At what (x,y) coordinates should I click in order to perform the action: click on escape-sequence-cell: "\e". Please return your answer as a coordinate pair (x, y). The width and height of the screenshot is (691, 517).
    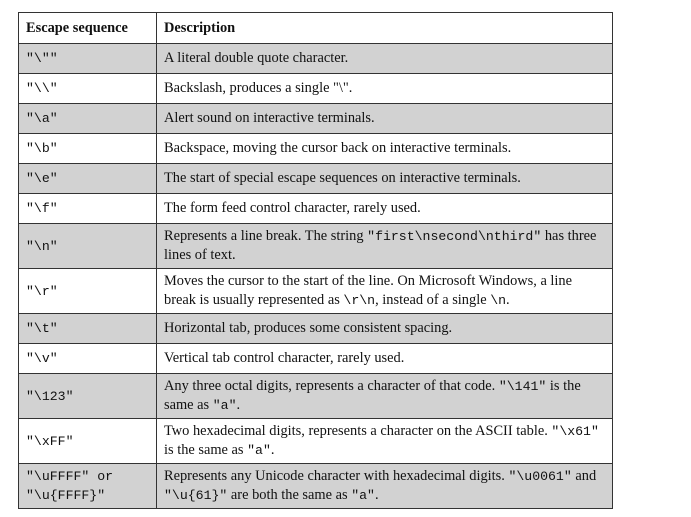
    Looking at the image, I should click on (87, 178).